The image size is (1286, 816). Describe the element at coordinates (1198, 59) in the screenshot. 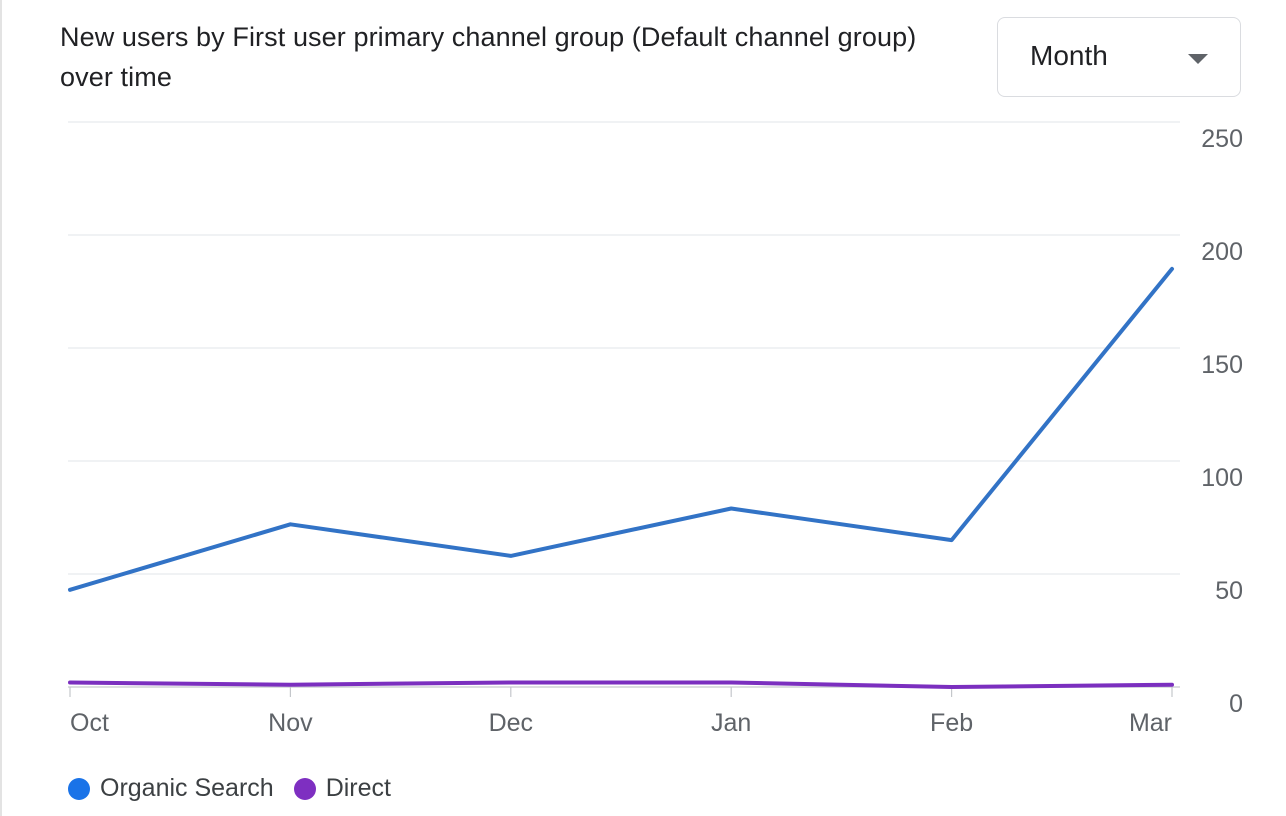

I see `arrow-drop-down-icon` at that location.